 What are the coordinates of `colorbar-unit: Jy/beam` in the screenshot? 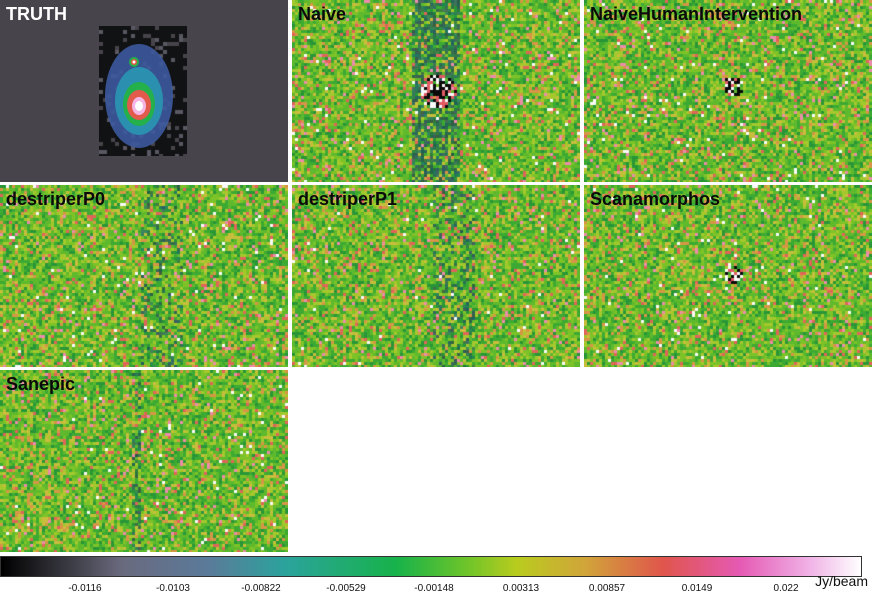 It's located at (841, 581).